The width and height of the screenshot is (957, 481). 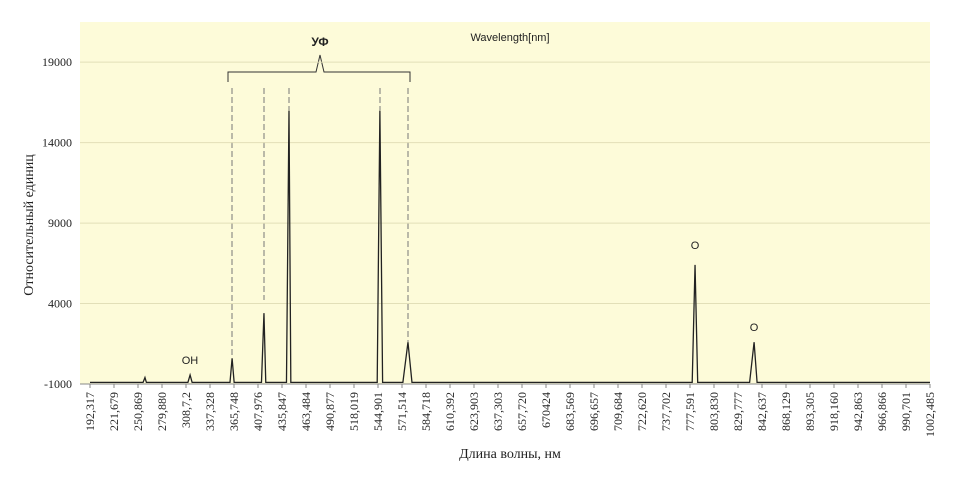 What do you see at coordinates (714, 411) in the screenshot?
I see `x-tick-label: 803,830` at bounding box center [714, 411].